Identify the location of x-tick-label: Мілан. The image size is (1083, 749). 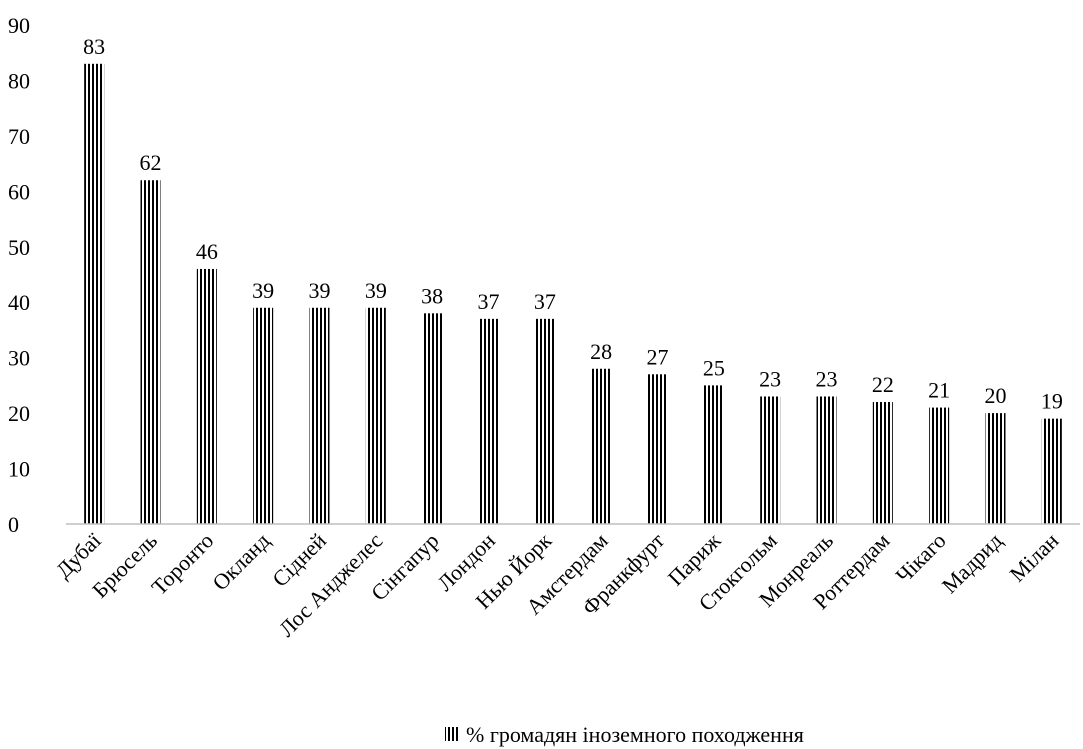
(1034, 557).